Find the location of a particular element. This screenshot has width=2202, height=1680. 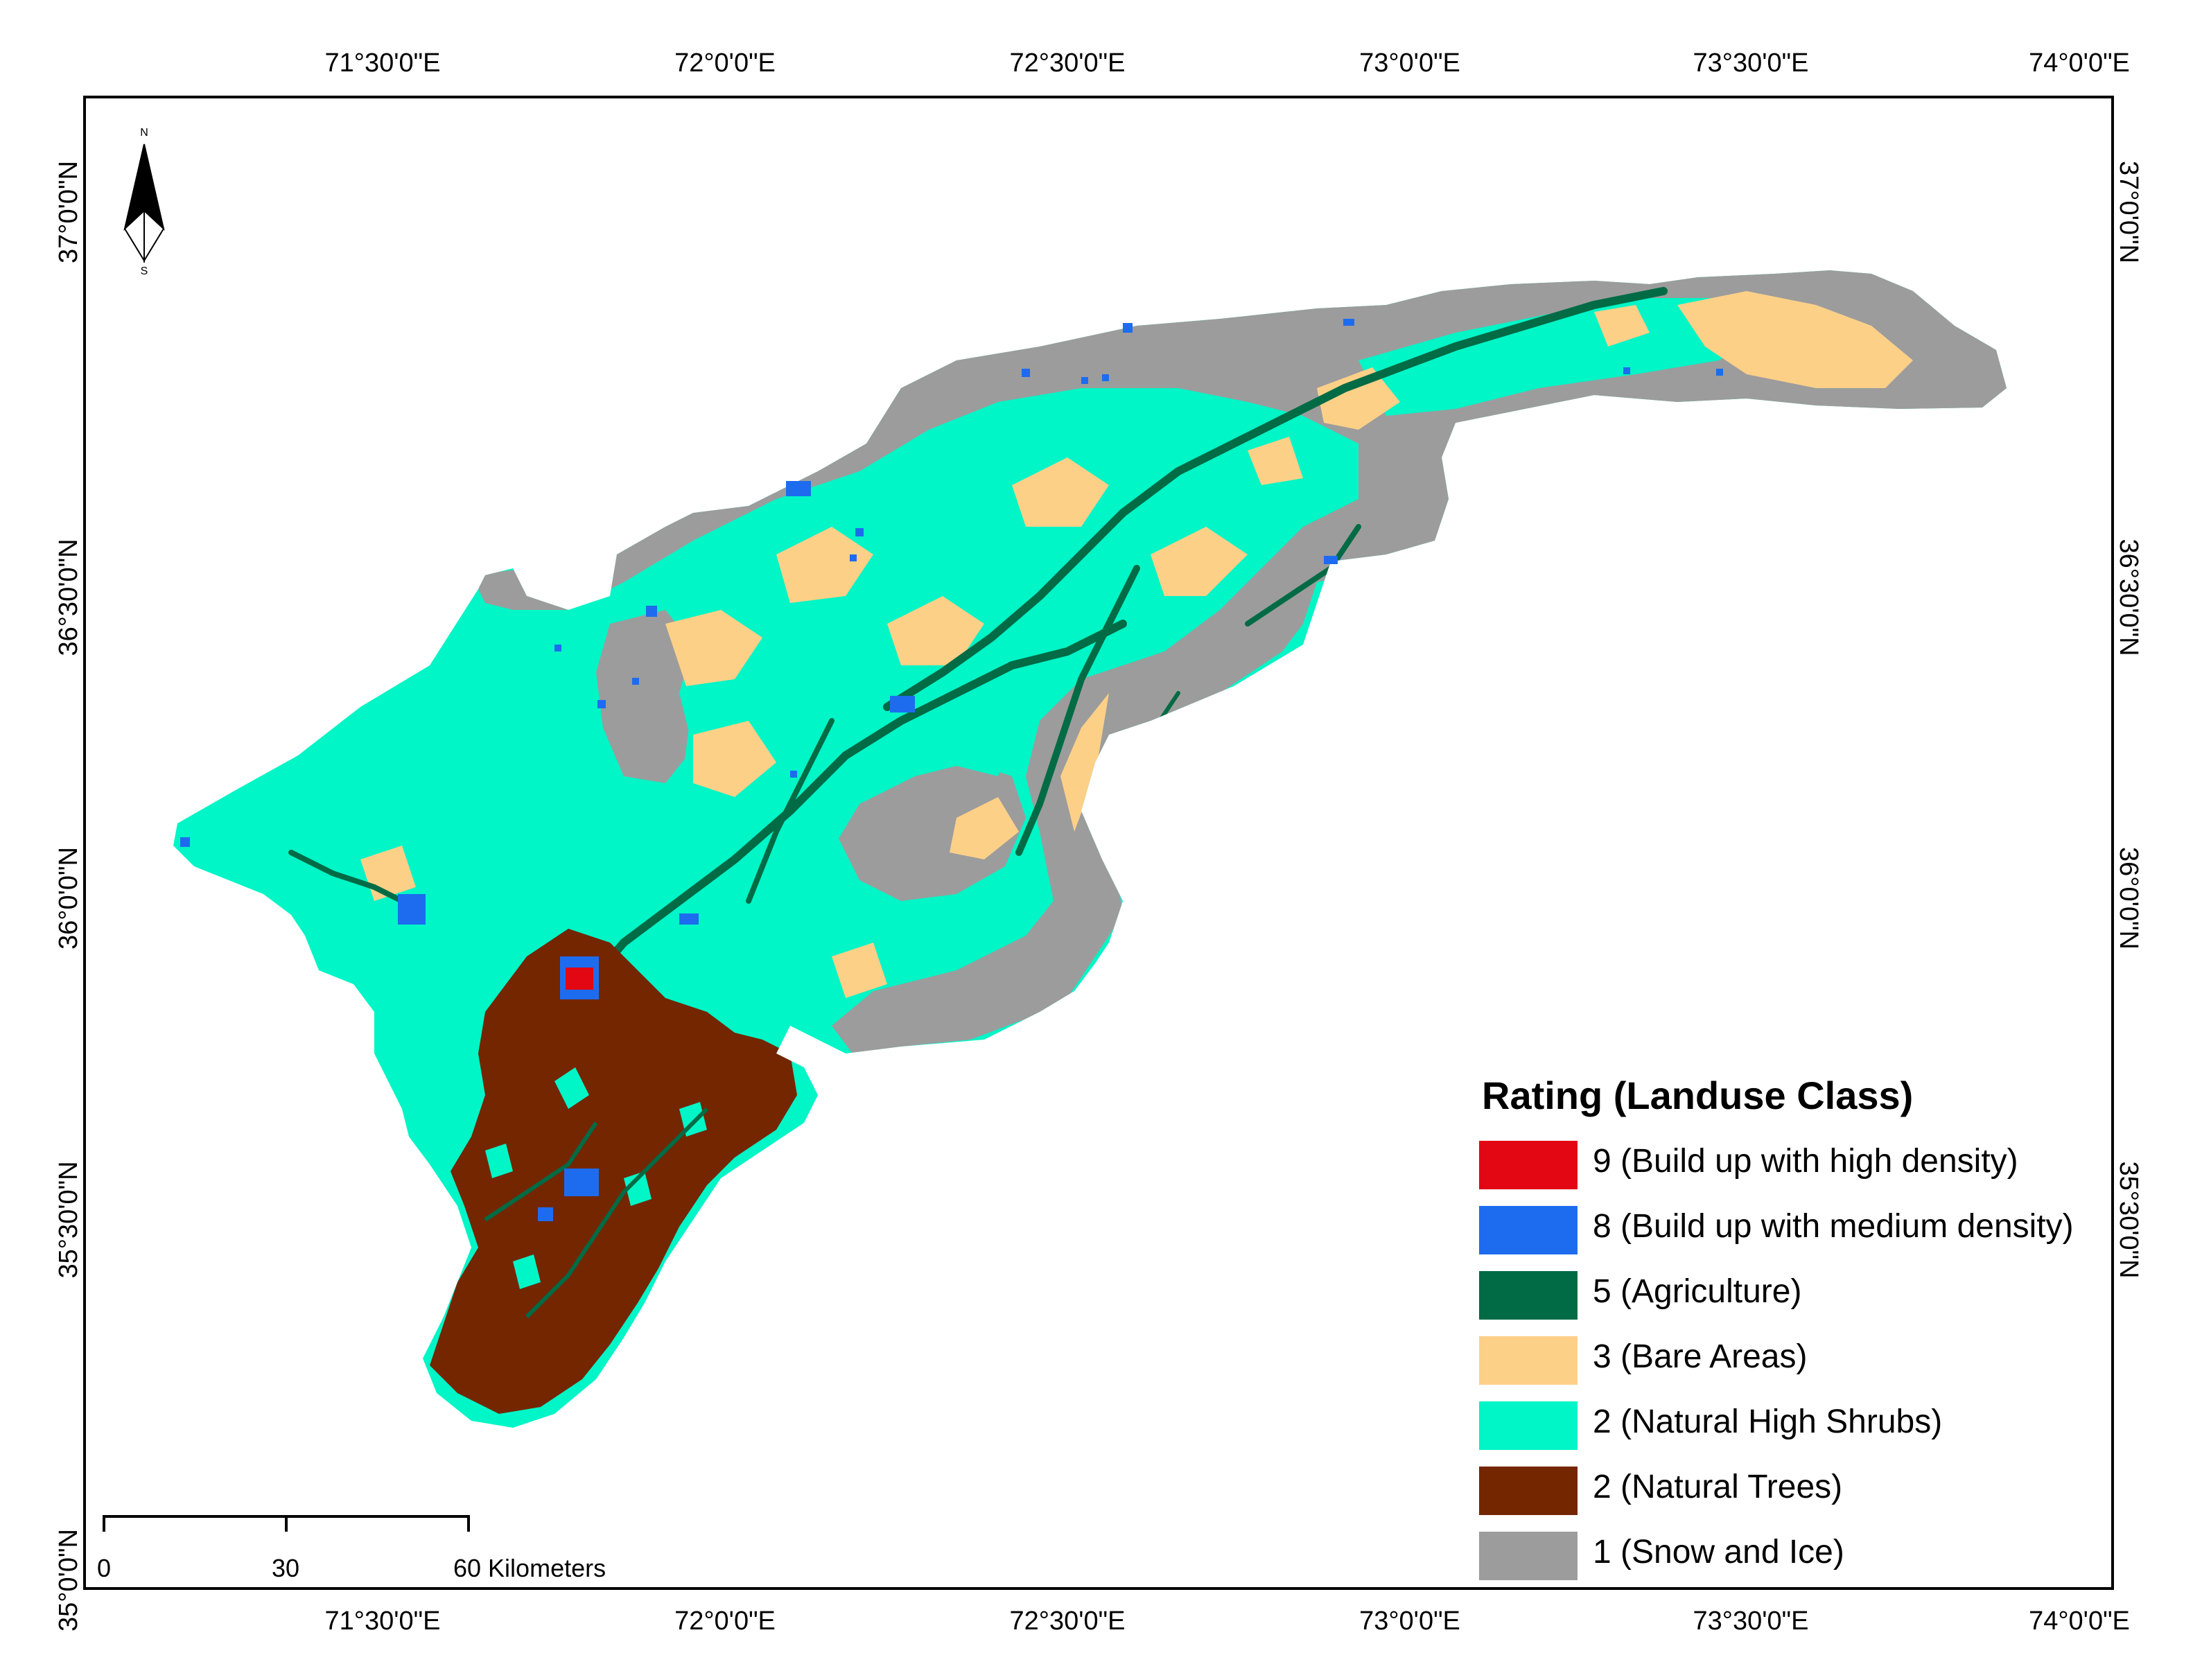

legend-item-builtup-high: 9 (Build up with high density) is located at coordinates (1795, 1164).